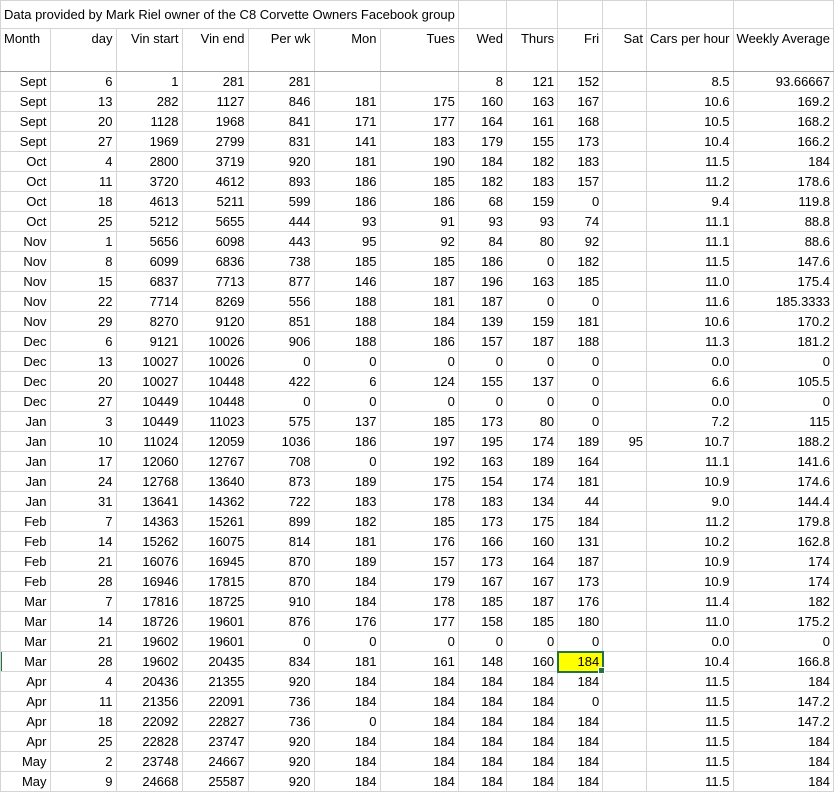  Describe the element at coordinates (690, 401) in the screenshot. I see `cell-cars-per-hour: 0.0` at that location.